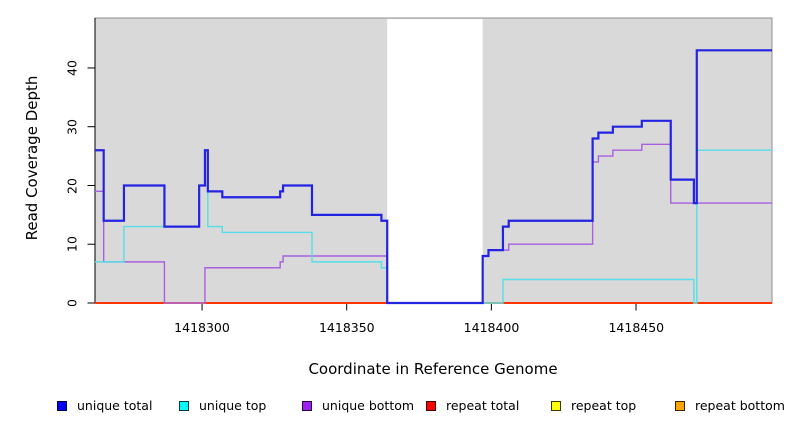 Image resolution: width=792 pixels, height=432 pixels. I want to click on unique-total-swatch-icon, so click(62, 405).